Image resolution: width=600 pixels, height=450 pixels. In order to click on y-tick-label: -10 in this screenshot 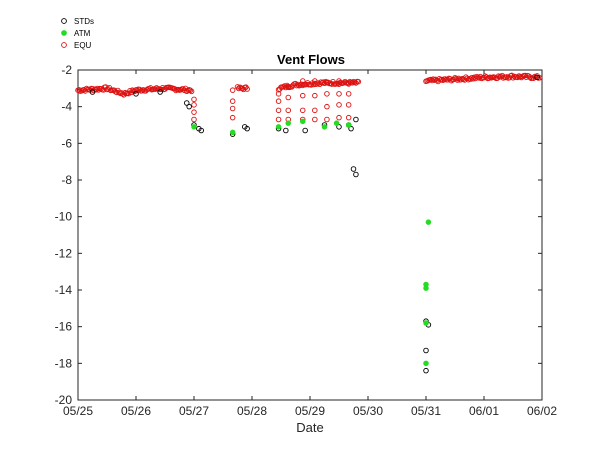, I will do `click(64, 217)`.